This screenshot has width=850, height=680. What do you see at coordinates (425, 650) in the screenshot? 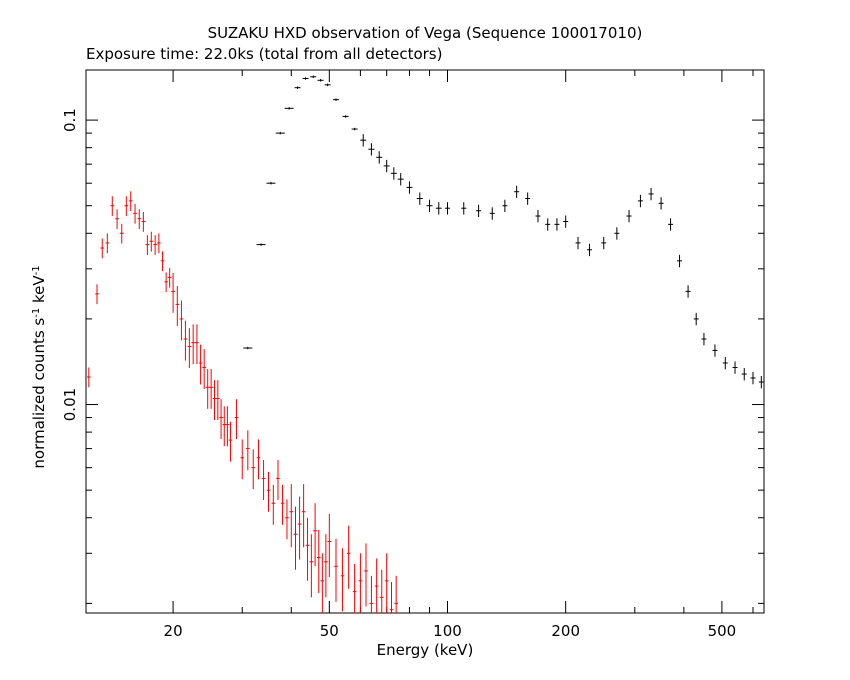
I see `x-axis-label: Energy (keV)` at bounding box center [425, 650].